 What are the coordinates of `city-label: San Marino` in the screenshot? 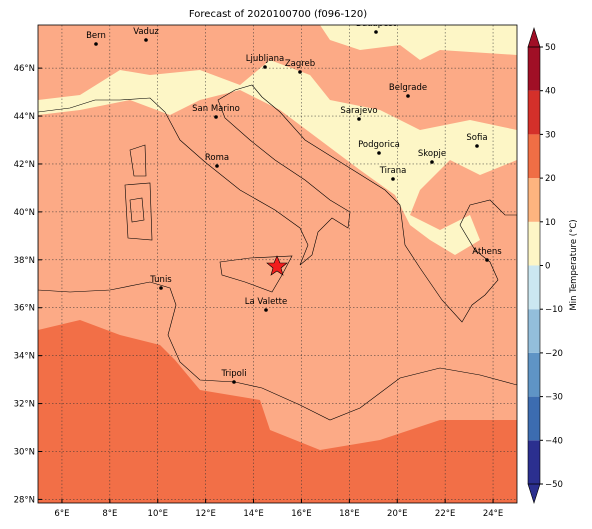 It's located at (216, 109).